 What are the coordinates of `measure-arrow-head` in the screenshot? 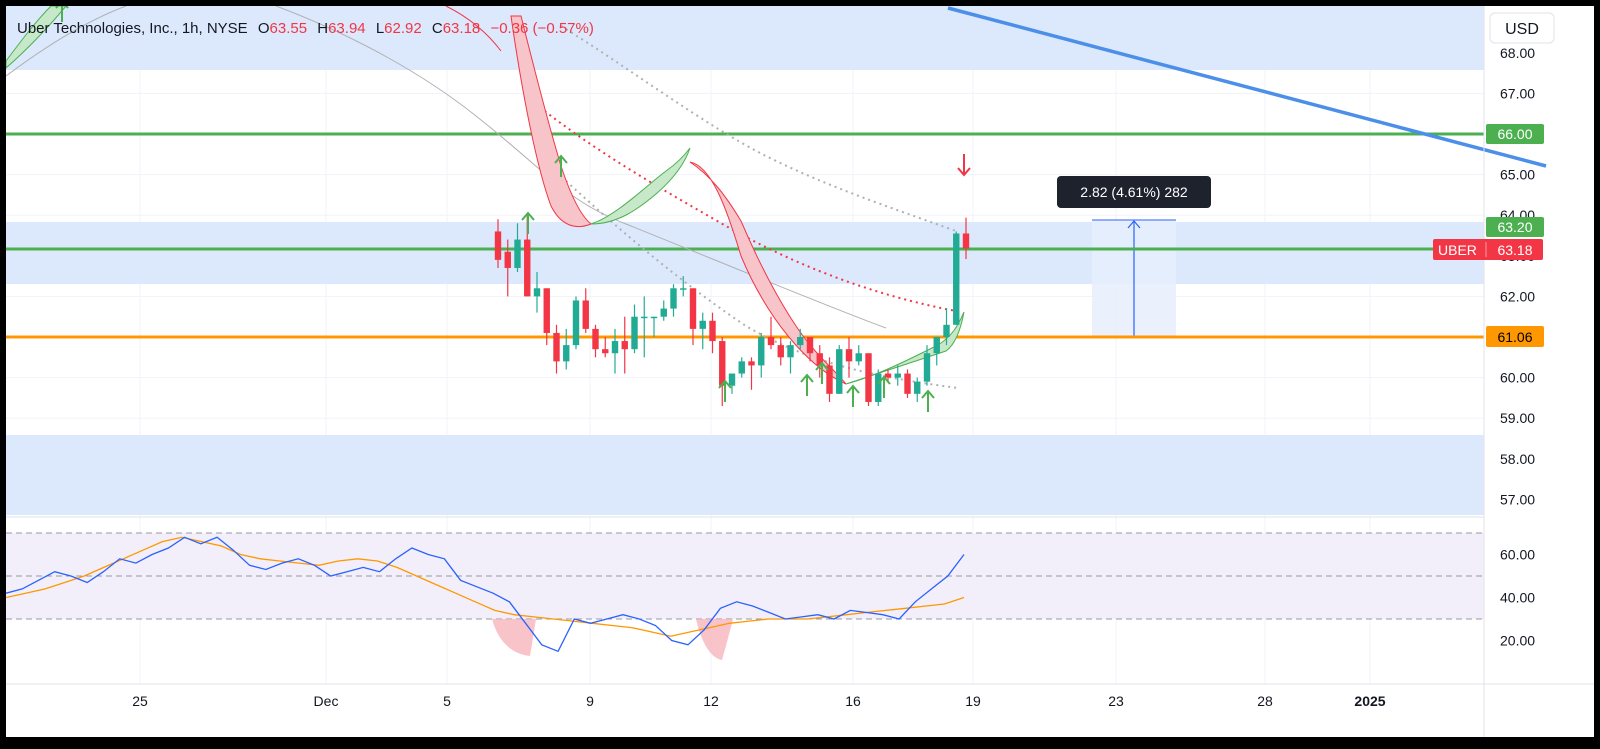 It's located at (1134, 224).